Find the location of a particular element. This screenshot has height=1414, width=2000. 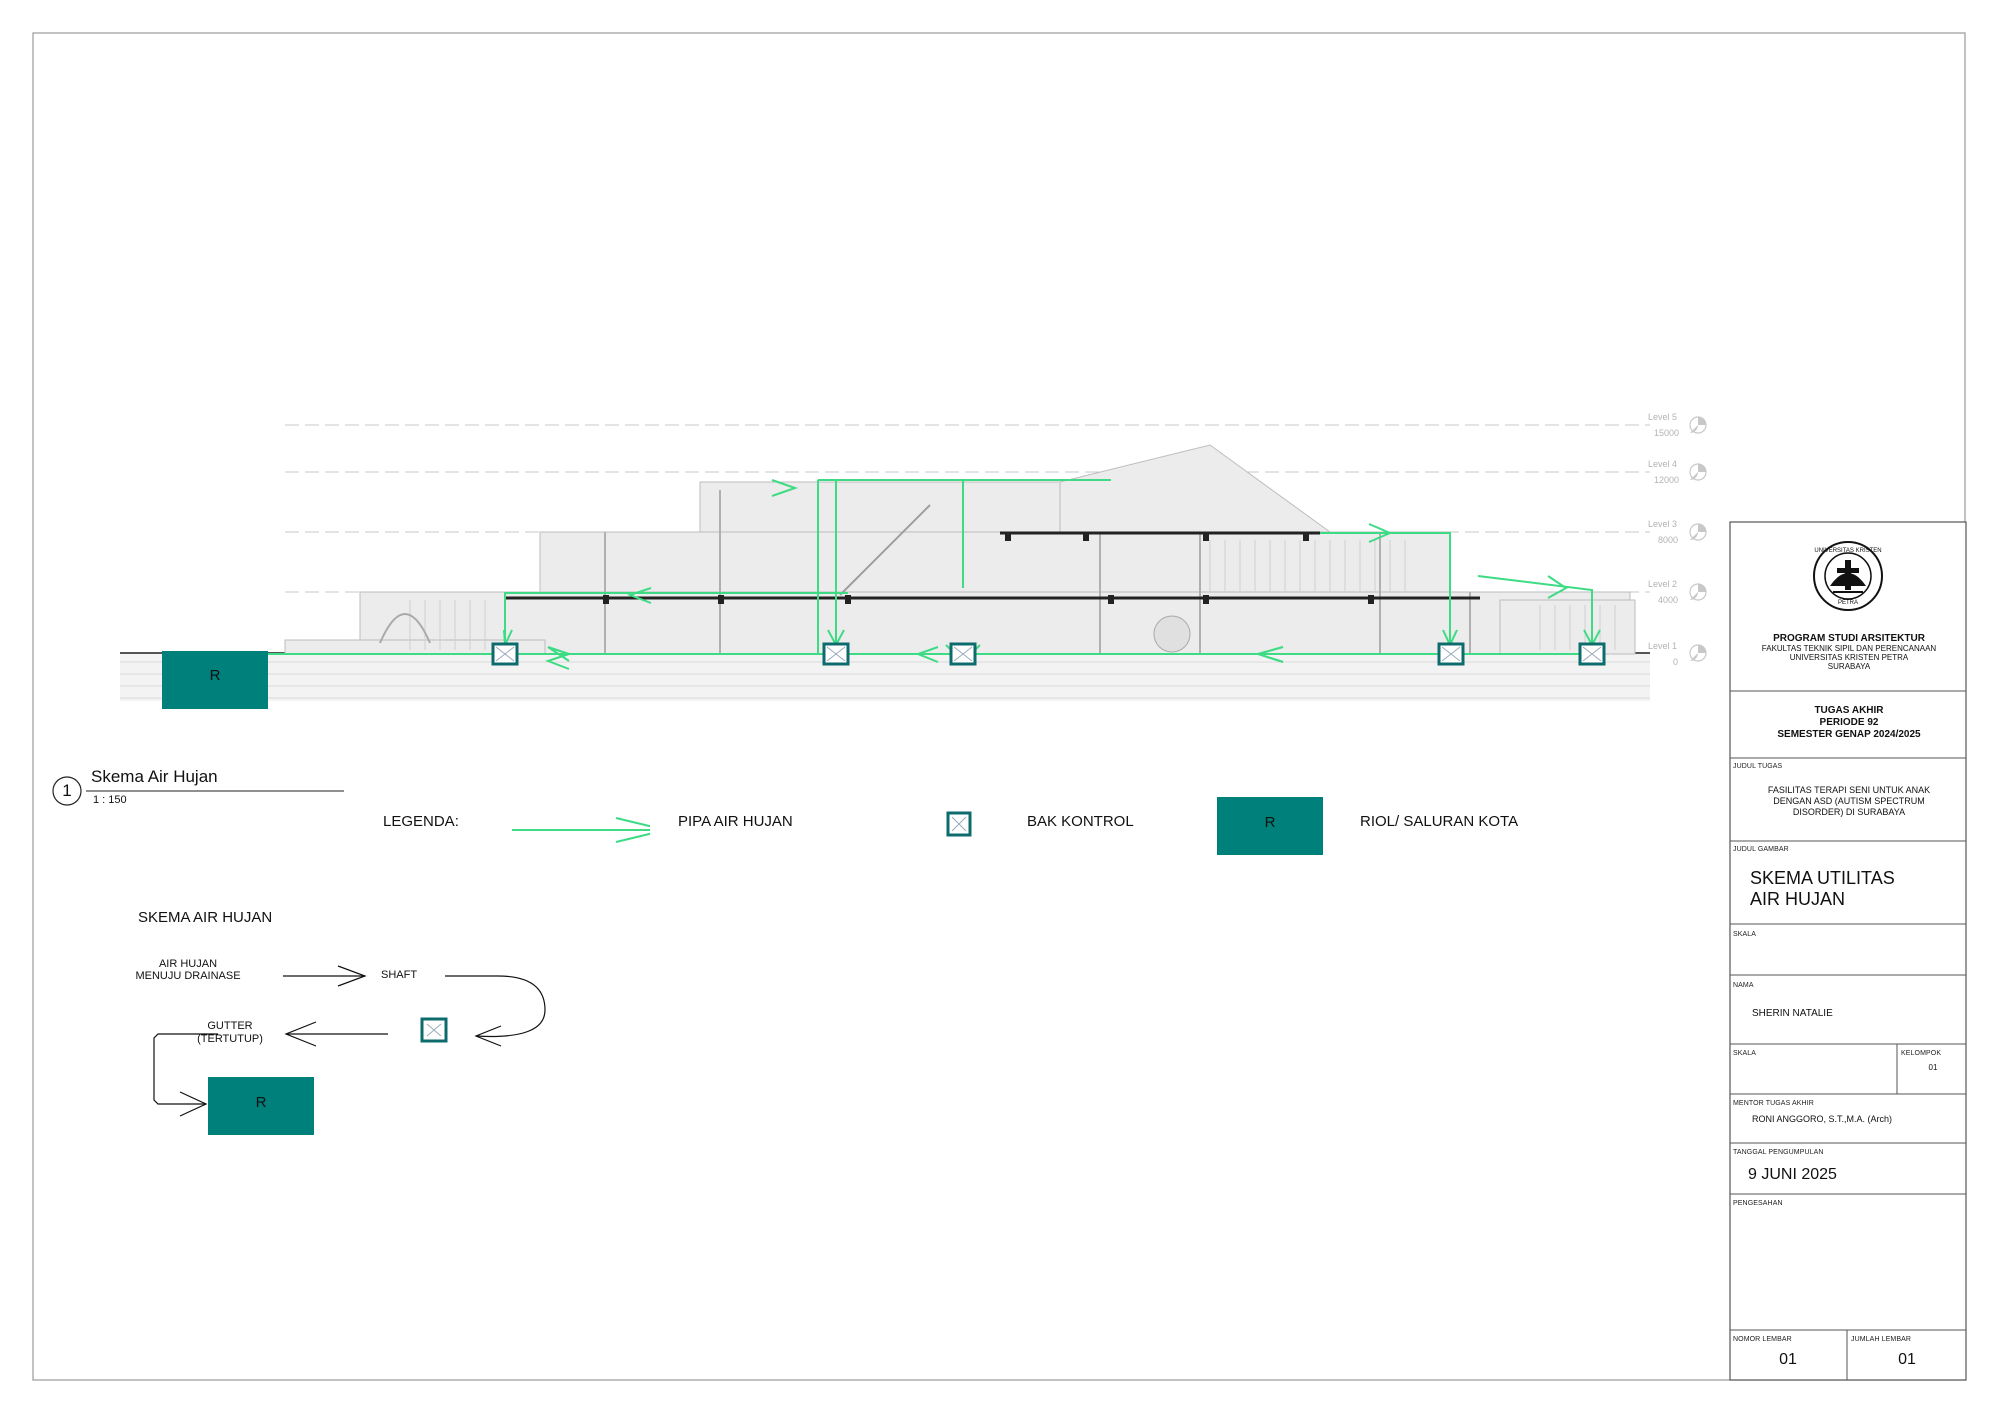

university-name: UNIVERSITAS KRISTEN PETRA is located at coordinates (1849, 657).